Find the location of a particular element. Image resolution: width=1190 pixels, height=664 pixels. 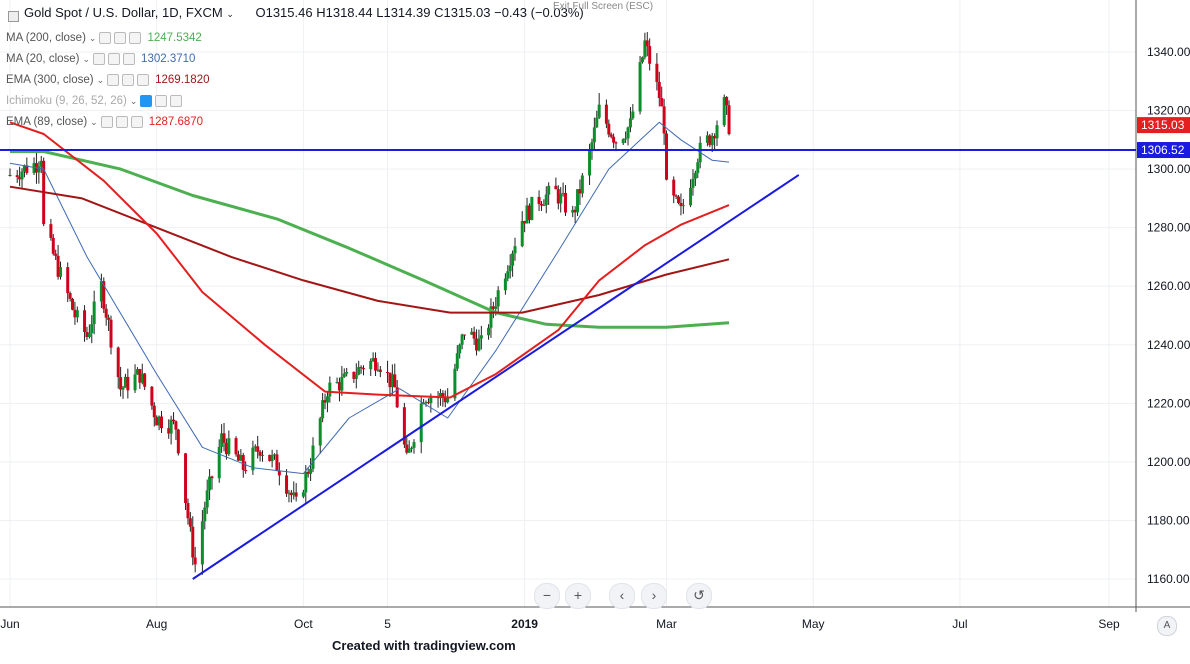

symbol-name: Gold Spot / U.S. Dollar, 1D, FXCM is located at coordinates (123, 12).